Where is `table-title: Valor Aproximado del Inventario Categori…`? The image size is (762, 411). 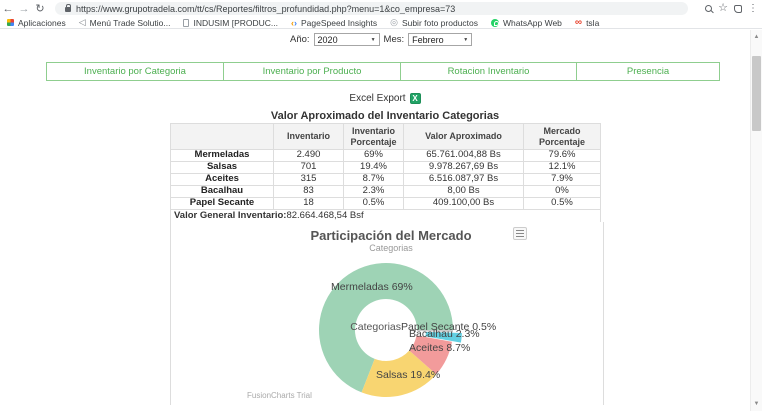 table-title: Valor Aproximado del Inventario Categori… is located at coordinates (385, 116).